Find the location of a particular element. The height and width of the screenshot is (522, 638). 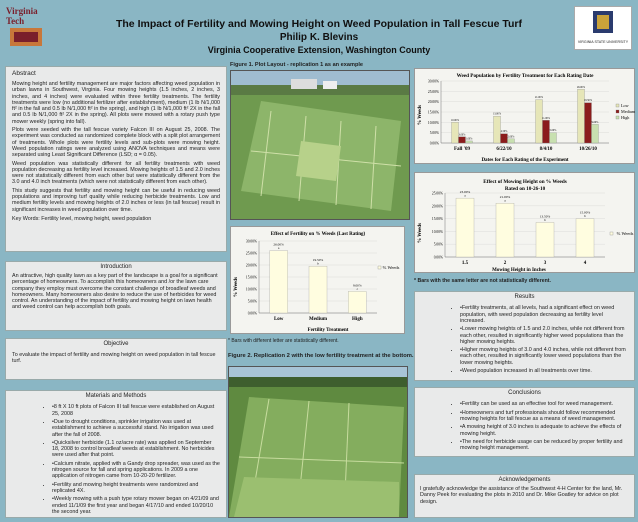

legend-label: High is located at coordinates (625, 117).